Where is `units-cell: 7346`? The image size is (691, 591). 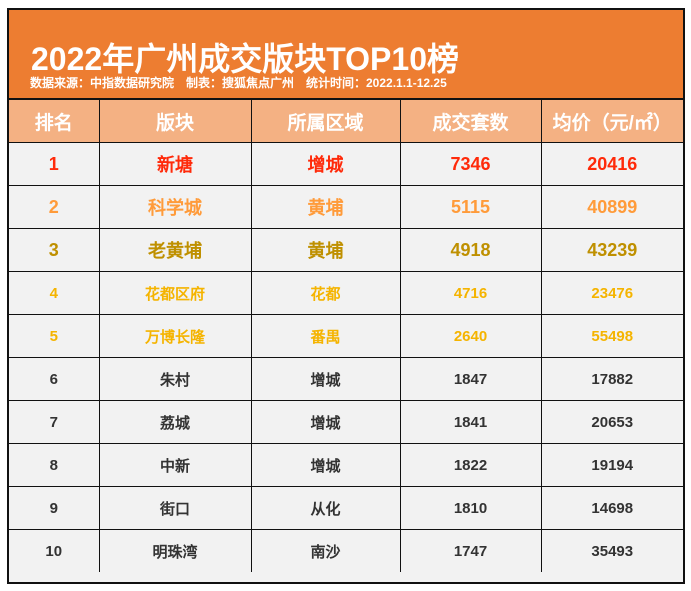 units-cell: 7346 is located at coordinates (470, 164).